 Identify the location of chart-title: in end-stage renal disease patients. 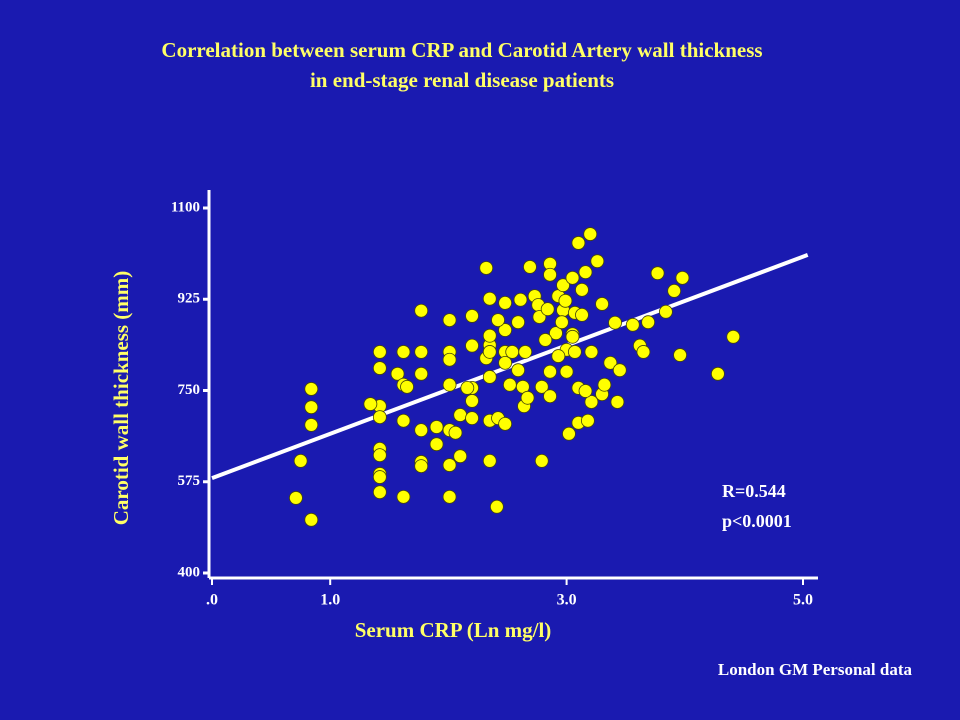
(462, 80).